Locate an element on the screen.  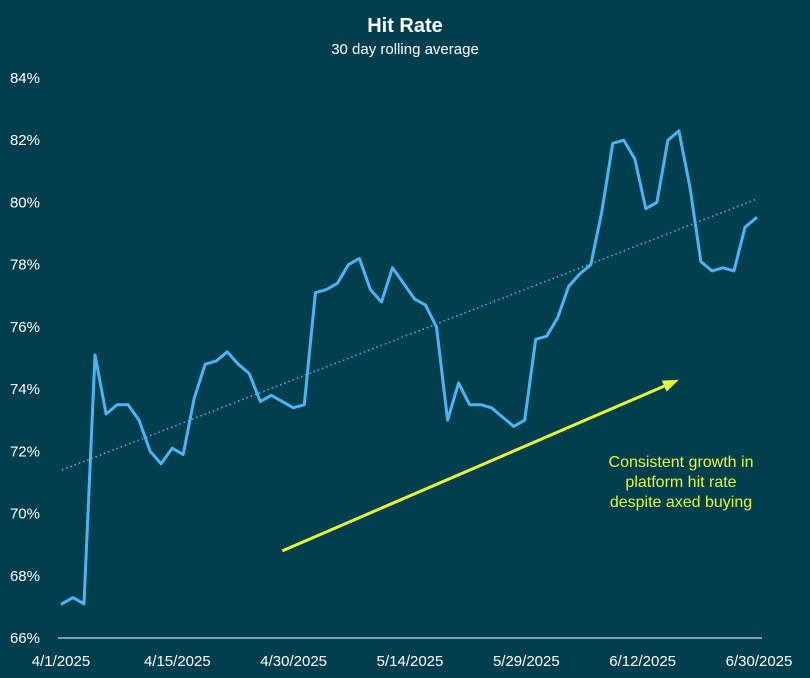
x-tick-label: 6/12/2025 is located at coordinates (642, 661).